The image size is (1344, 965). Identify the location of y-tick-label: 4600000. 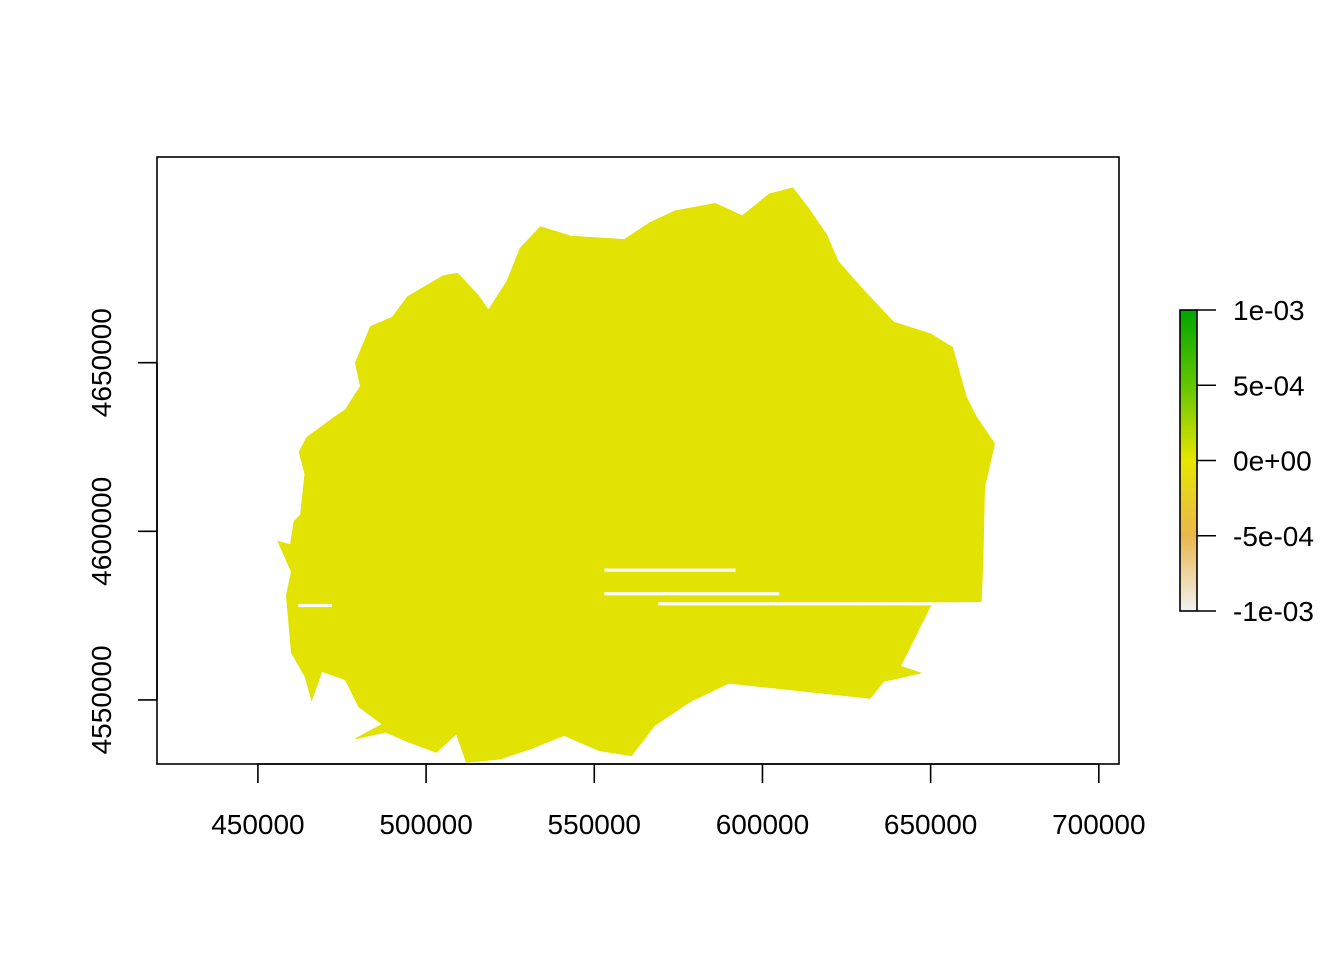
(101, 531).